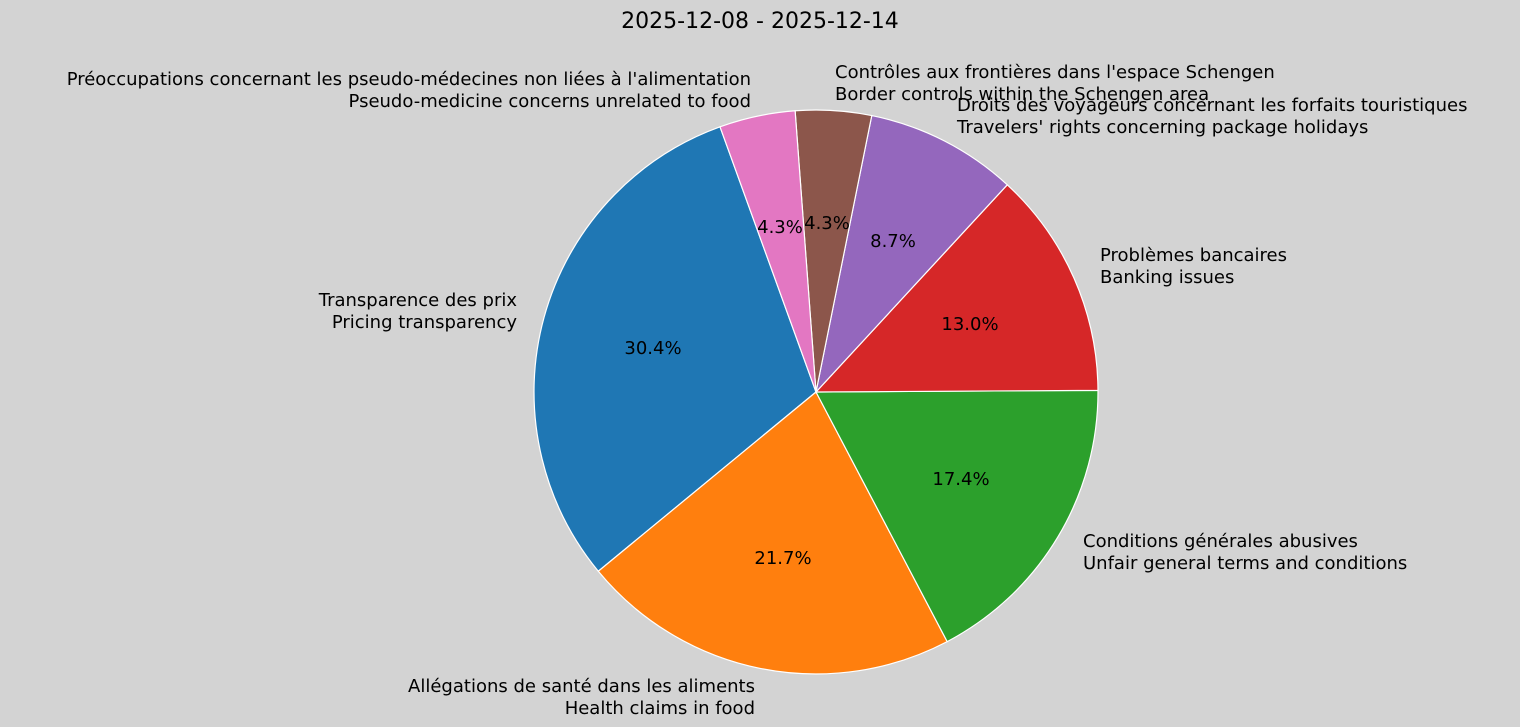 Image resolution: width=1520 pixels, height=727 pixels. What do you see at coordinates (969, 324) in the screenshot?
I see `slice-percent-label: 13.0%` at bounding box center [969, 324].